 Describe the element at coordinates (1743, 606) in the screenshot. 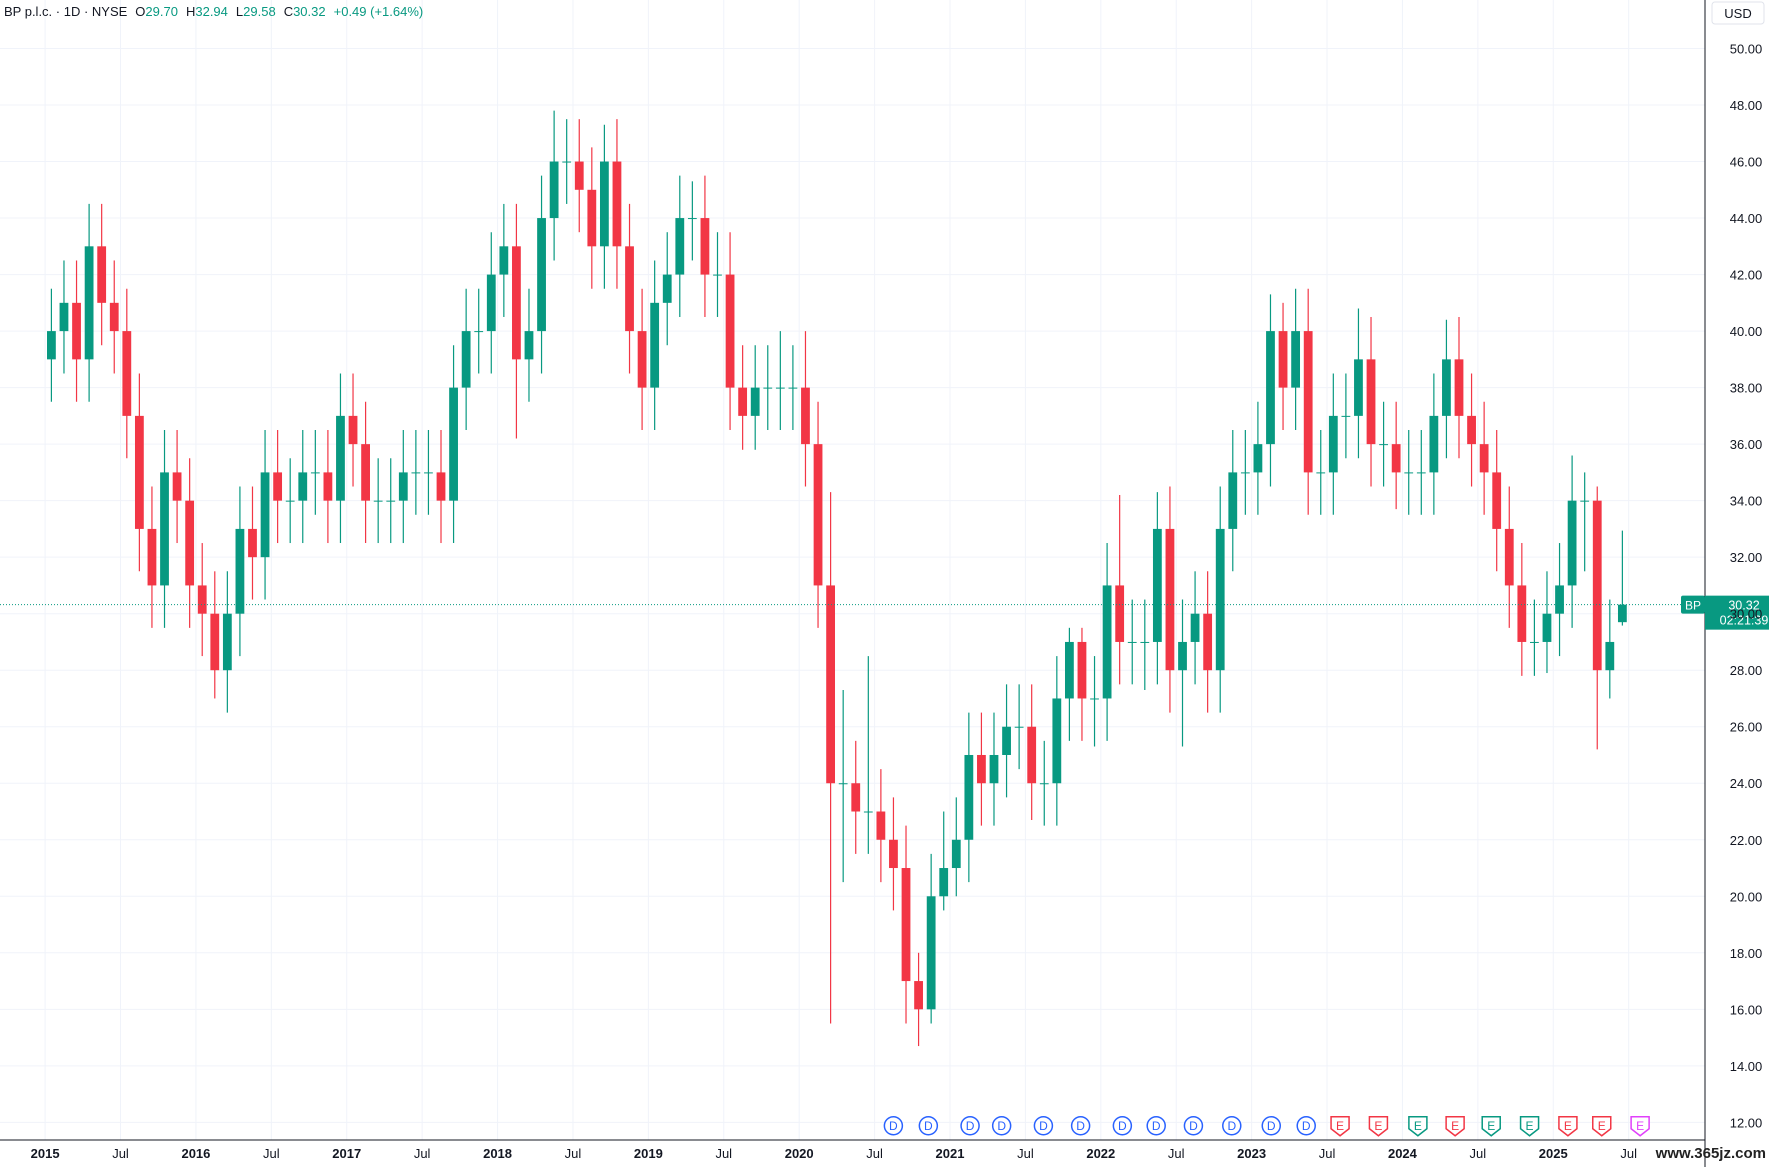

I see `price-tag: 30.32` at that location.